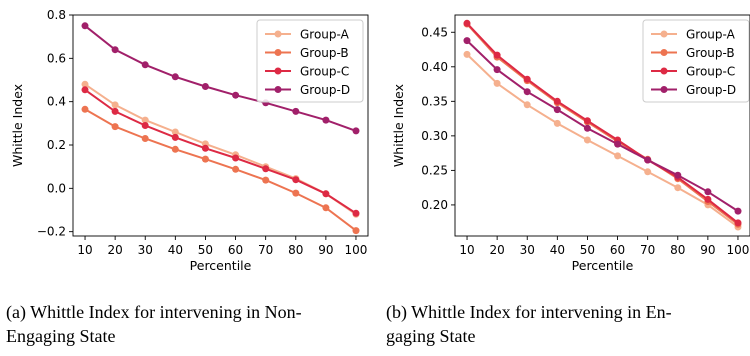  I want to click on series-line-group-d, so click(220, 78).